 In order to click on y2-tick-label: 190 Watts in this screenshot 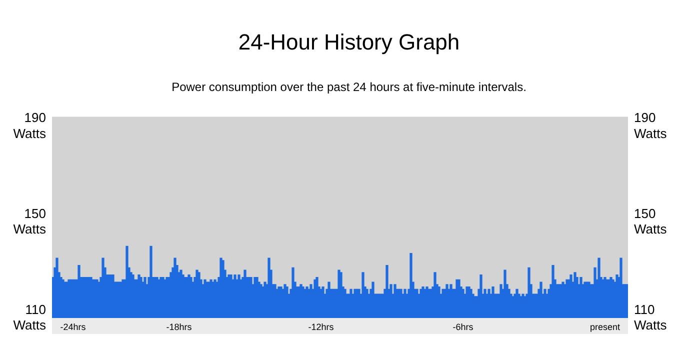, I will do `click(651, 125)`.